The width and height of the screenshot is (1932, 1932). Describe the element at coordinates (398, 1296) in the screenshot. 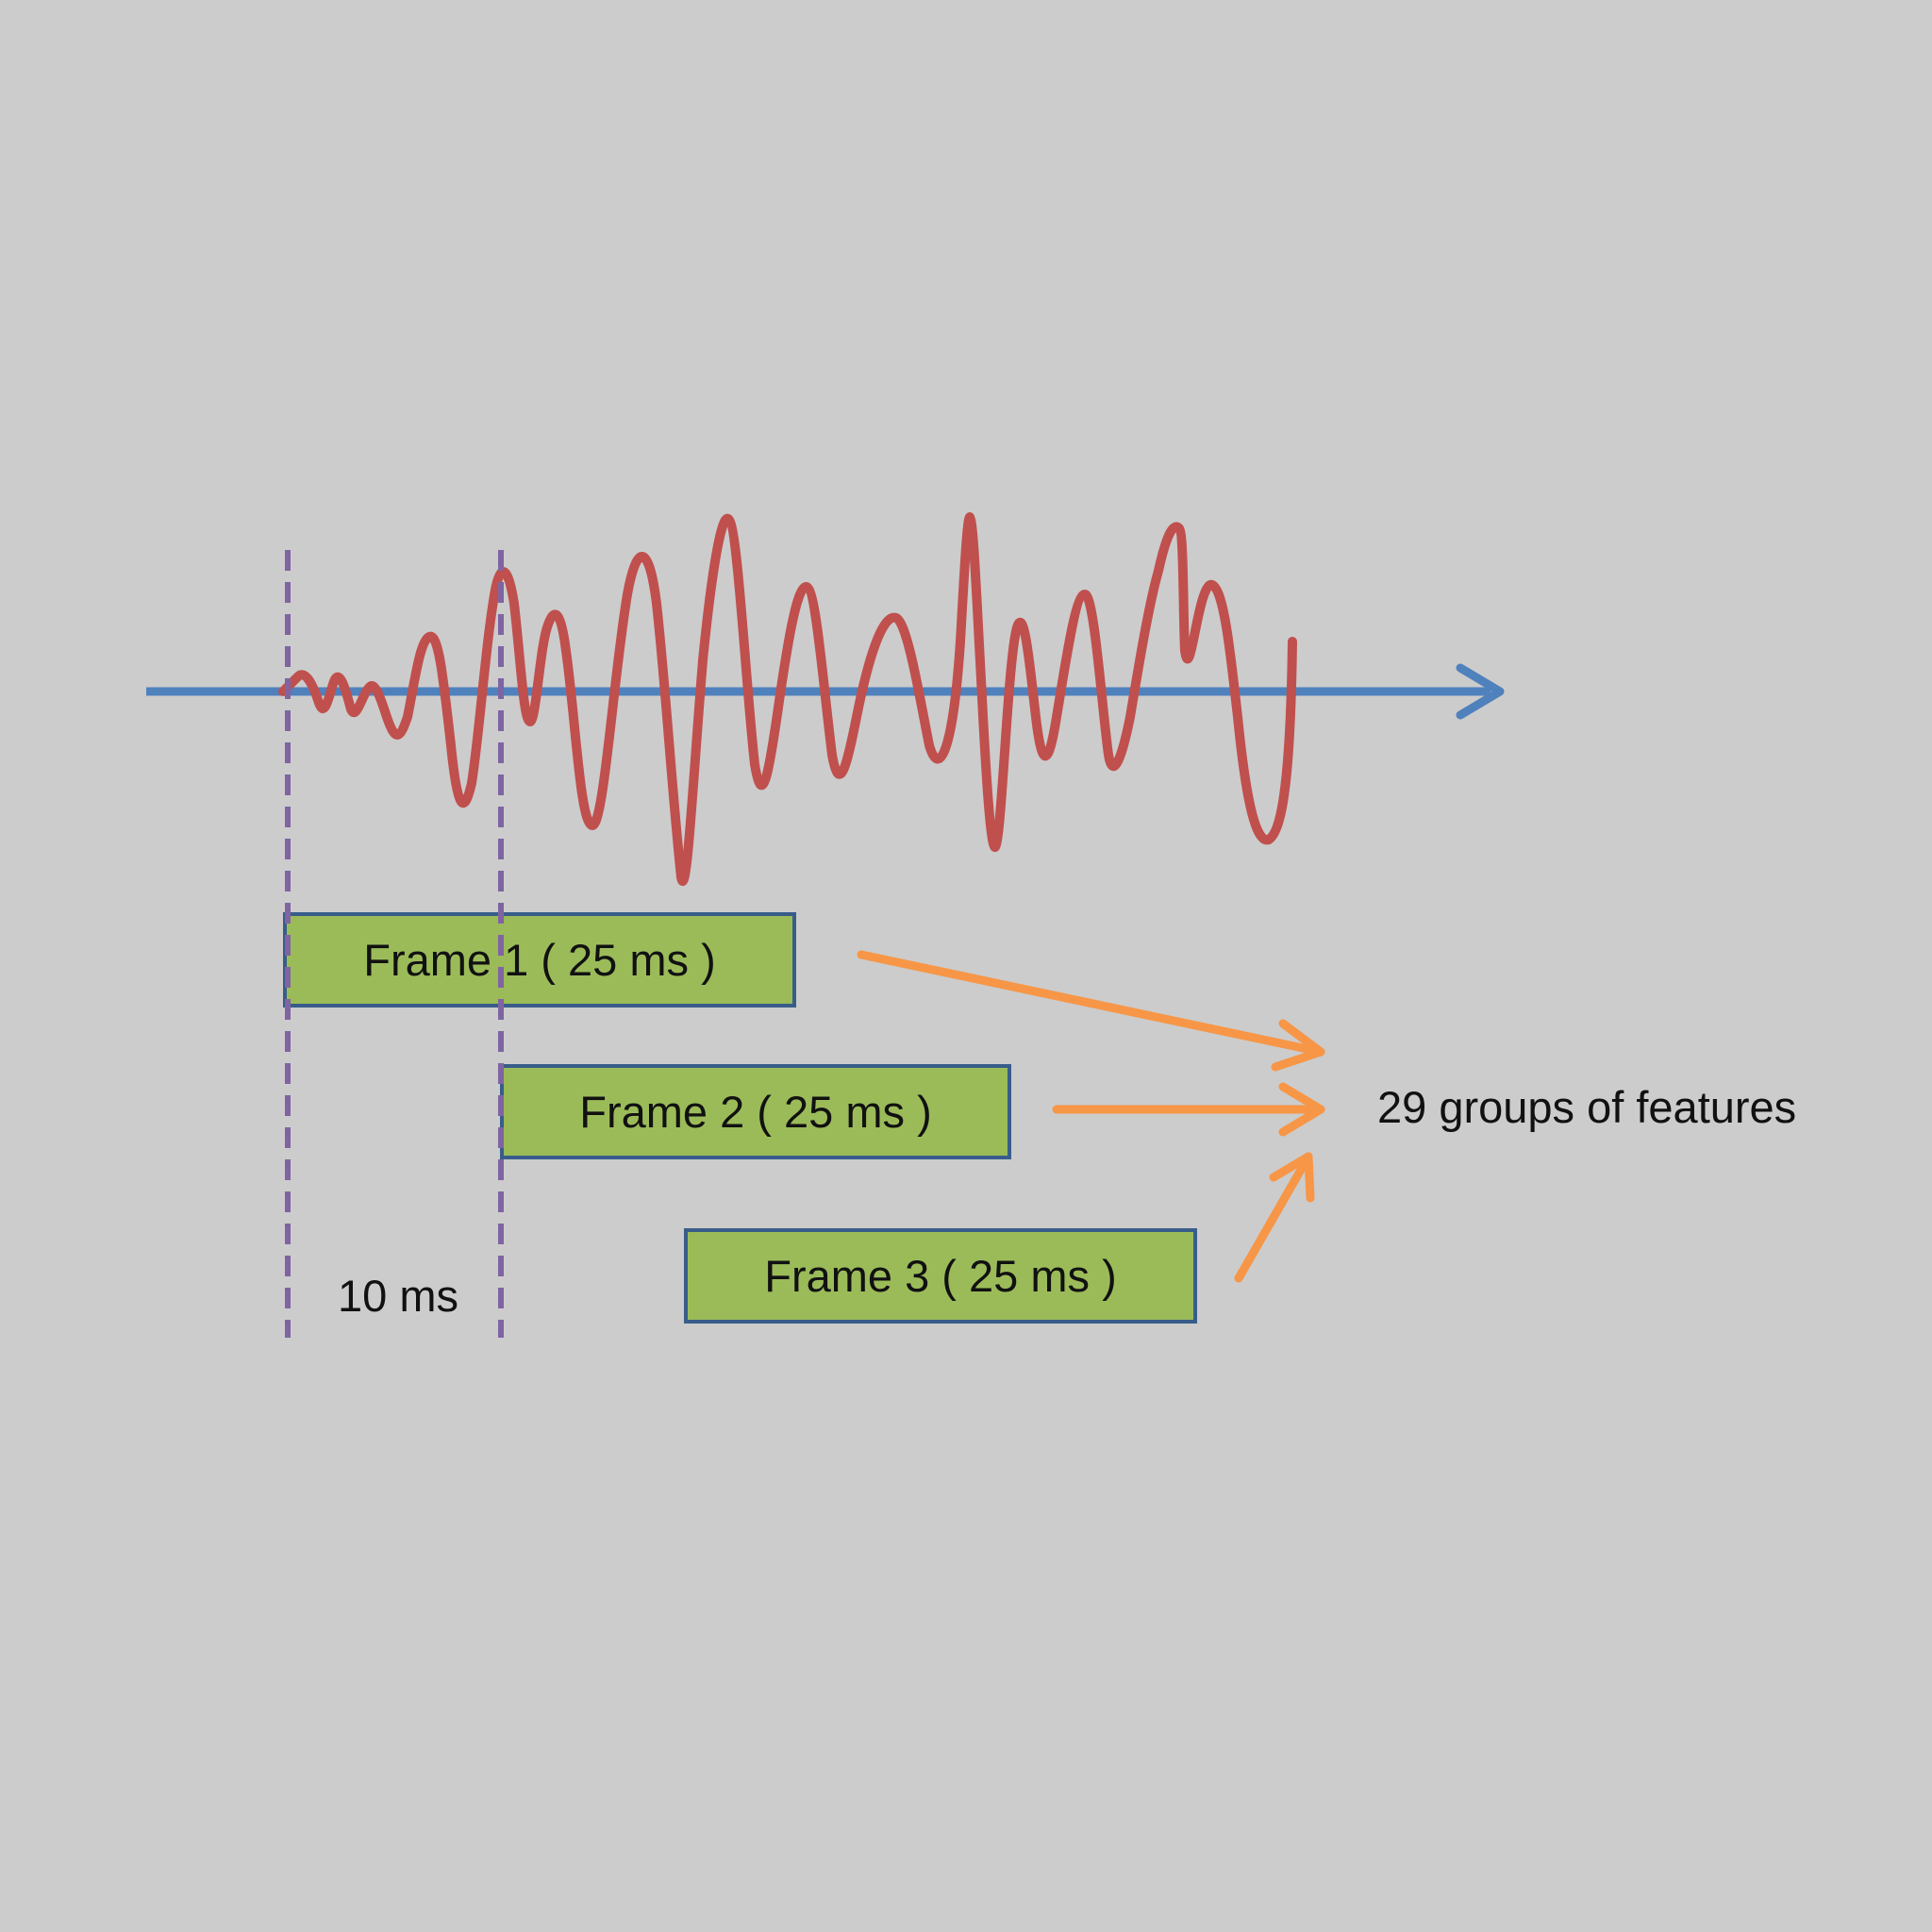

I see `frame-shift-label: 10 ms` at that location.